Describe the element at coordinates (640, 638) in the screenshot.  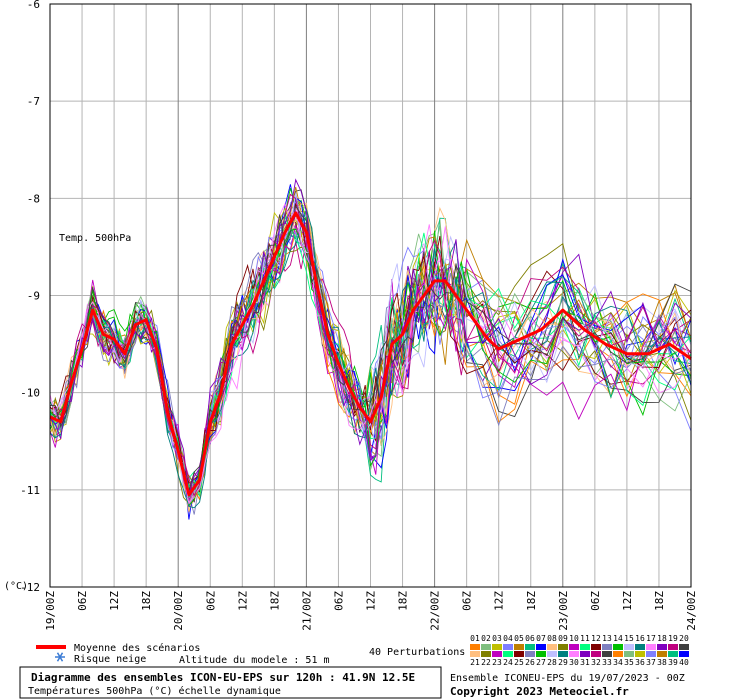
I see `palette-label: 16` at that location.